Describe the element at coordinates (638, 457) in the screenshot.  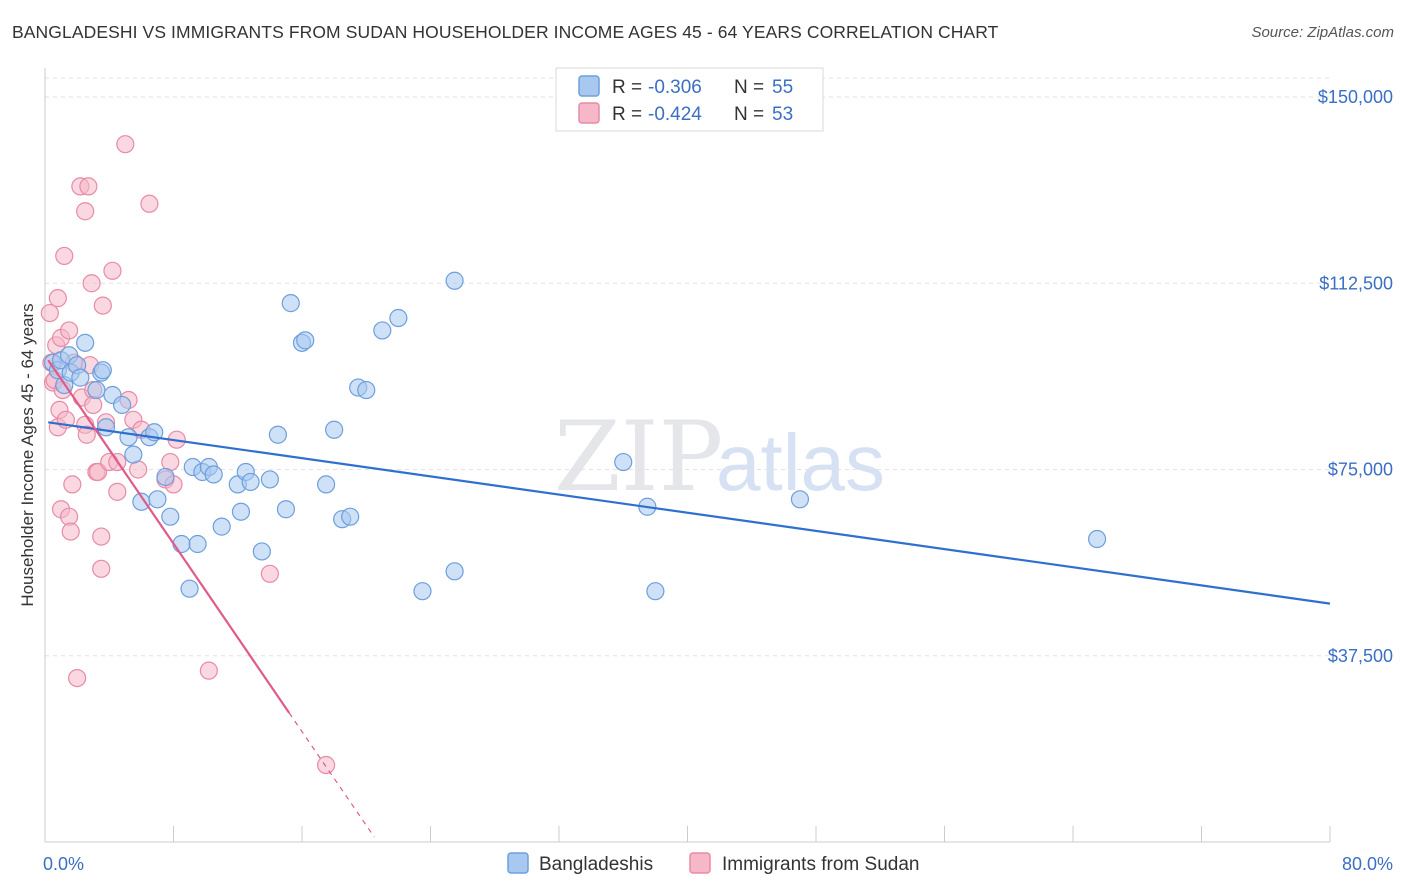
I see `watermark-zip: ZIP` at that location.